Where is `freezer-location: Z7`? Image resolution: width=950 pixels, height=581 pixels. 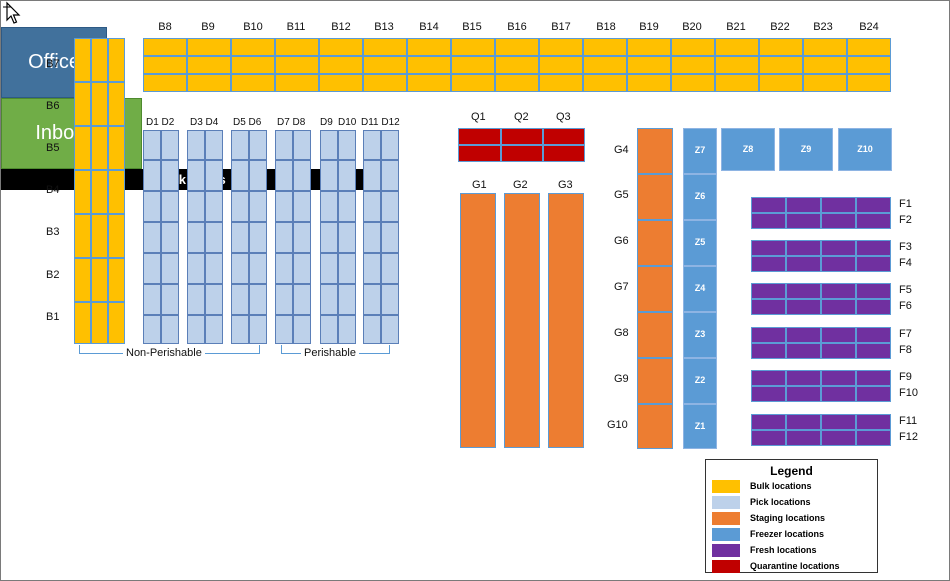 freezer-location: Z7 is located at coordinates (700, 151).